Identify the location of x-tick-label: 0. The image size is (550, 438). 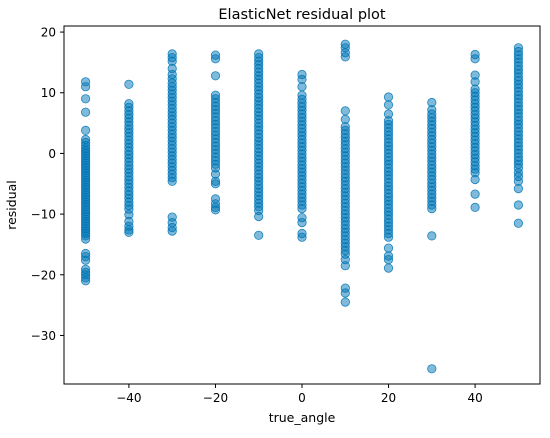
(302, 398).